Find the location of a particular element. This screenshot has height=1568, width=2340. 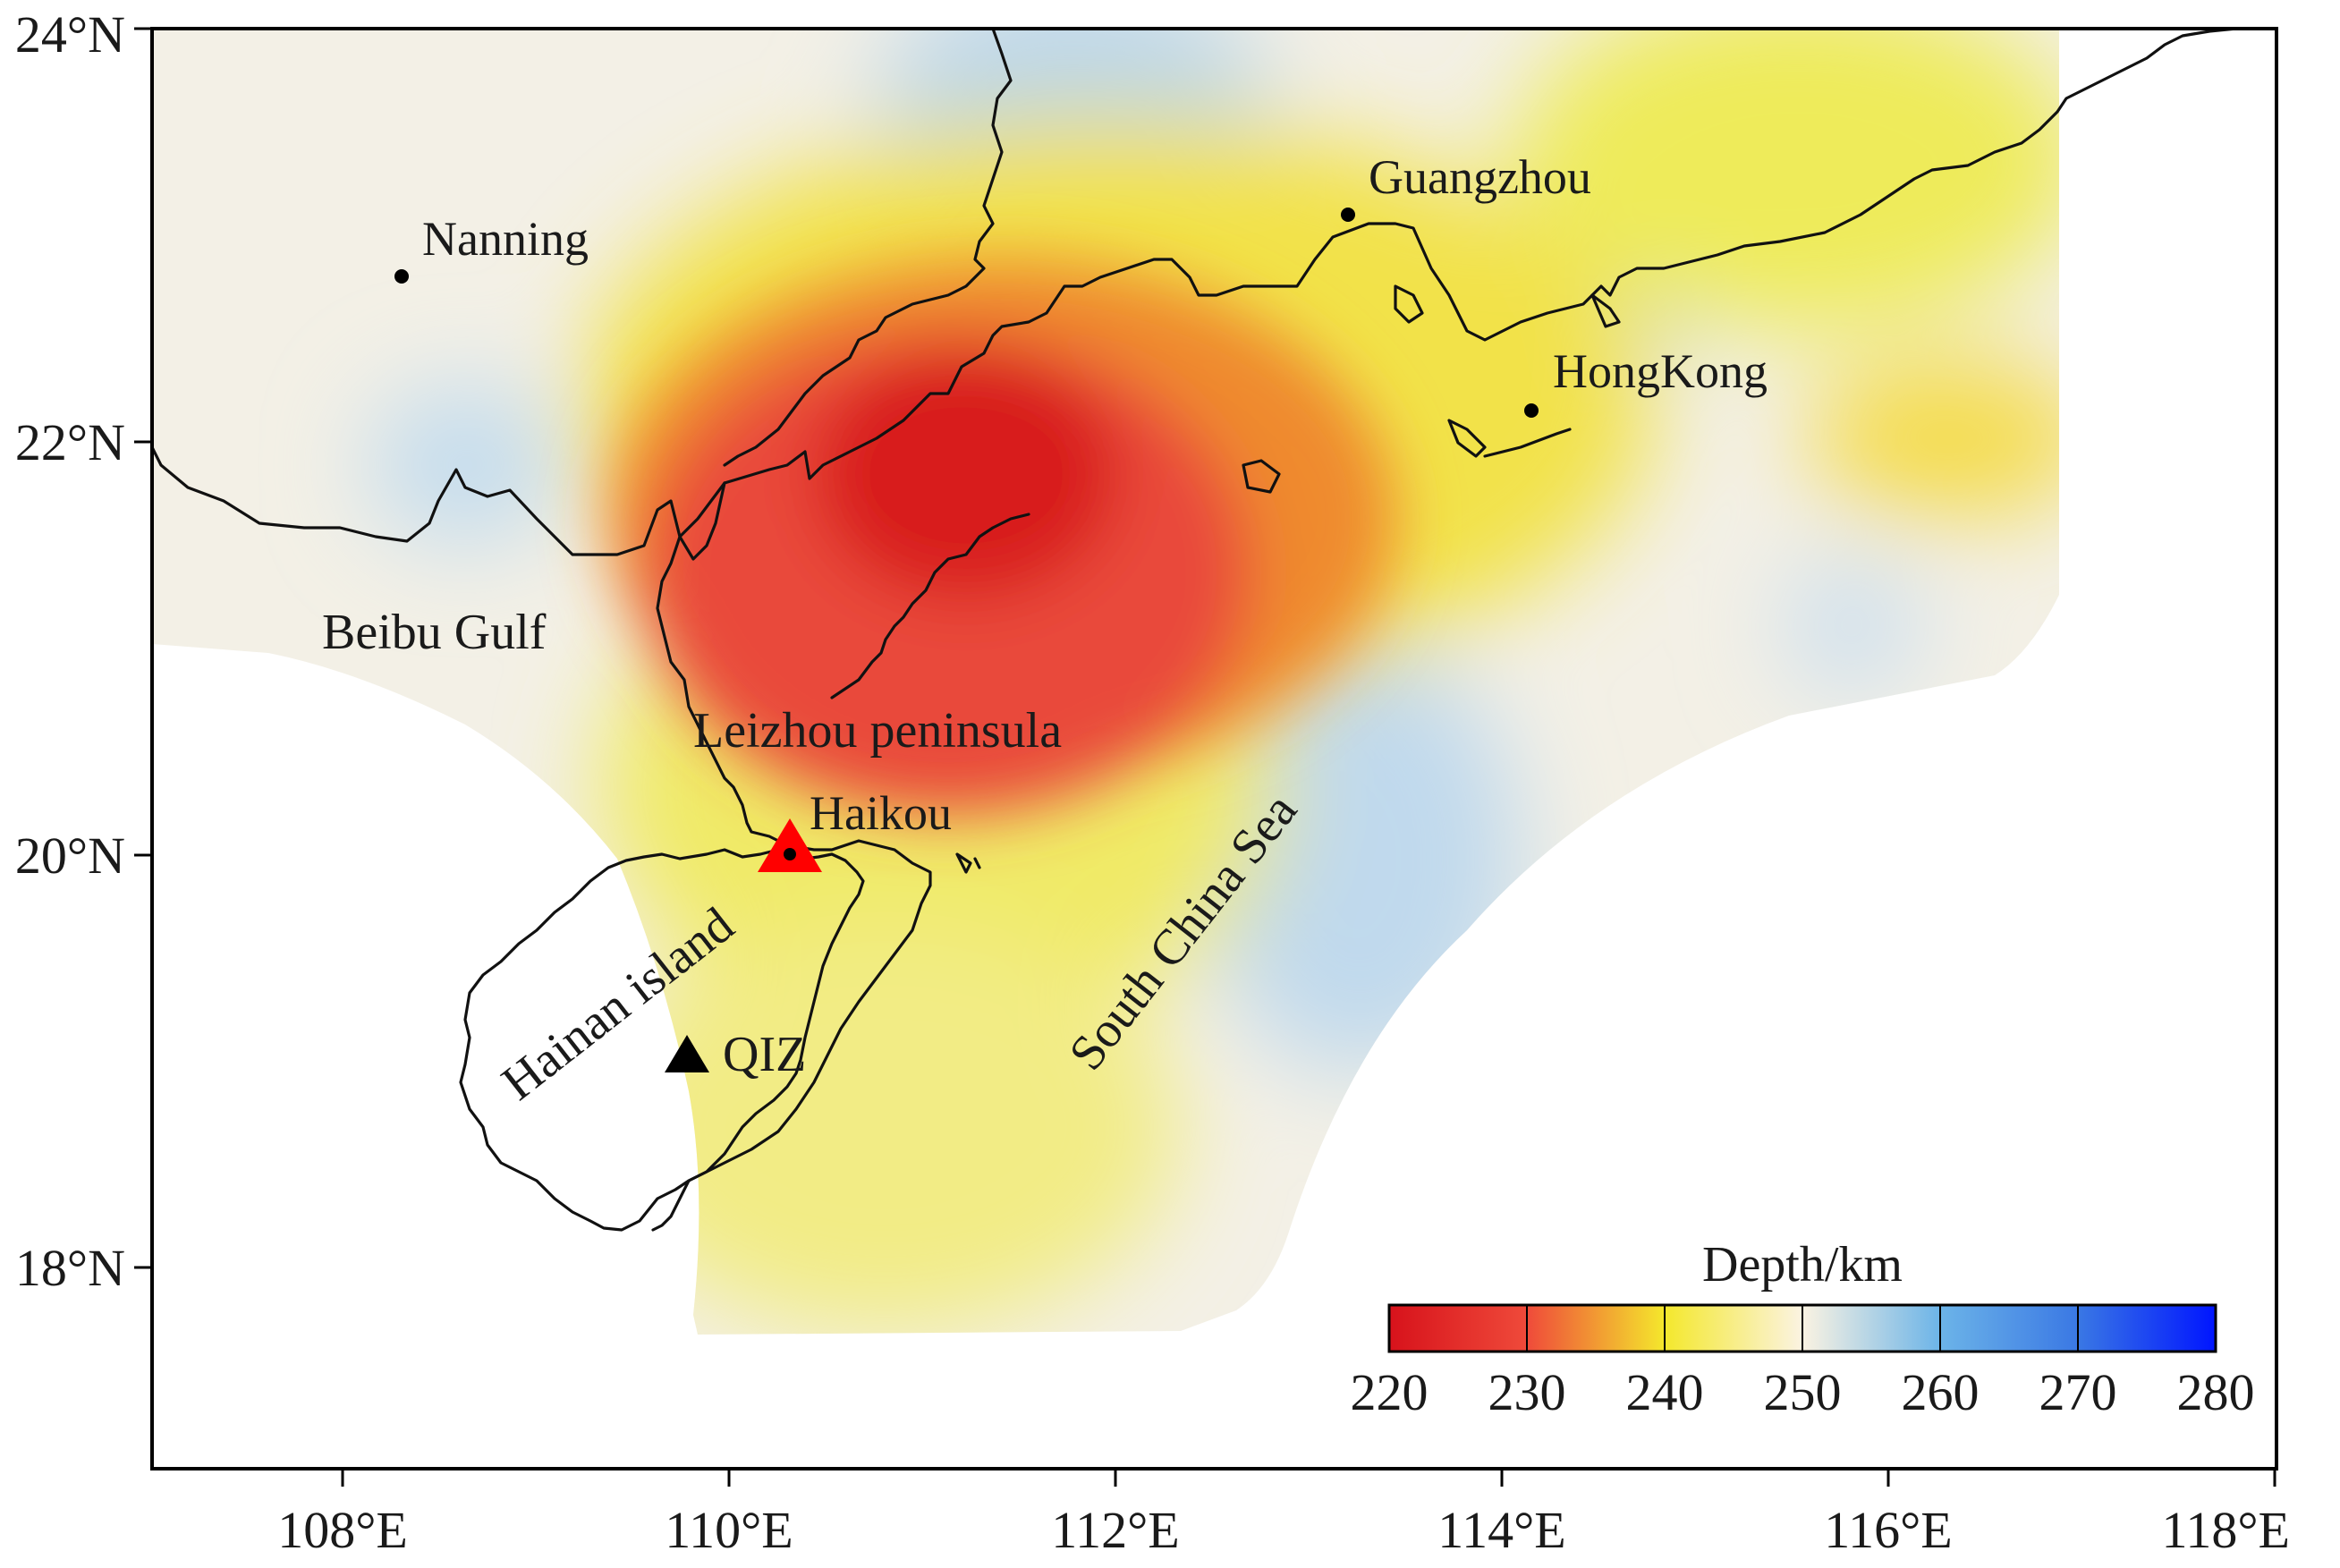

x-axis: 108°E 110°E 112°E 114°E 116°E 118°E is located at coordinates (1283, 1514).